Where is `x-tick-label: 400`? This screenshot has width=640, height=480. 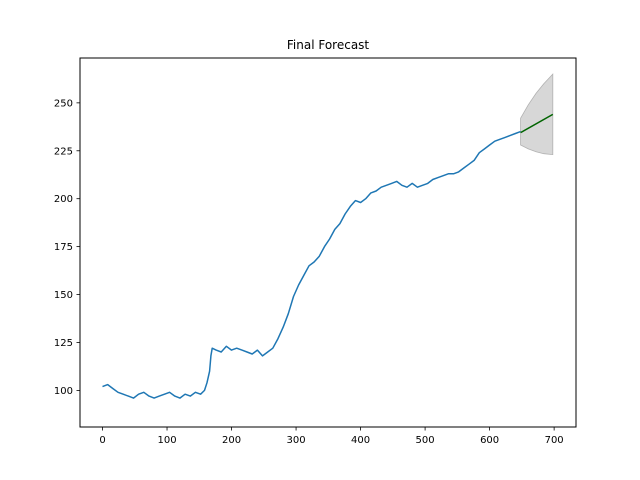
x-tick-label: 400 is located at coordinates (360, 440).